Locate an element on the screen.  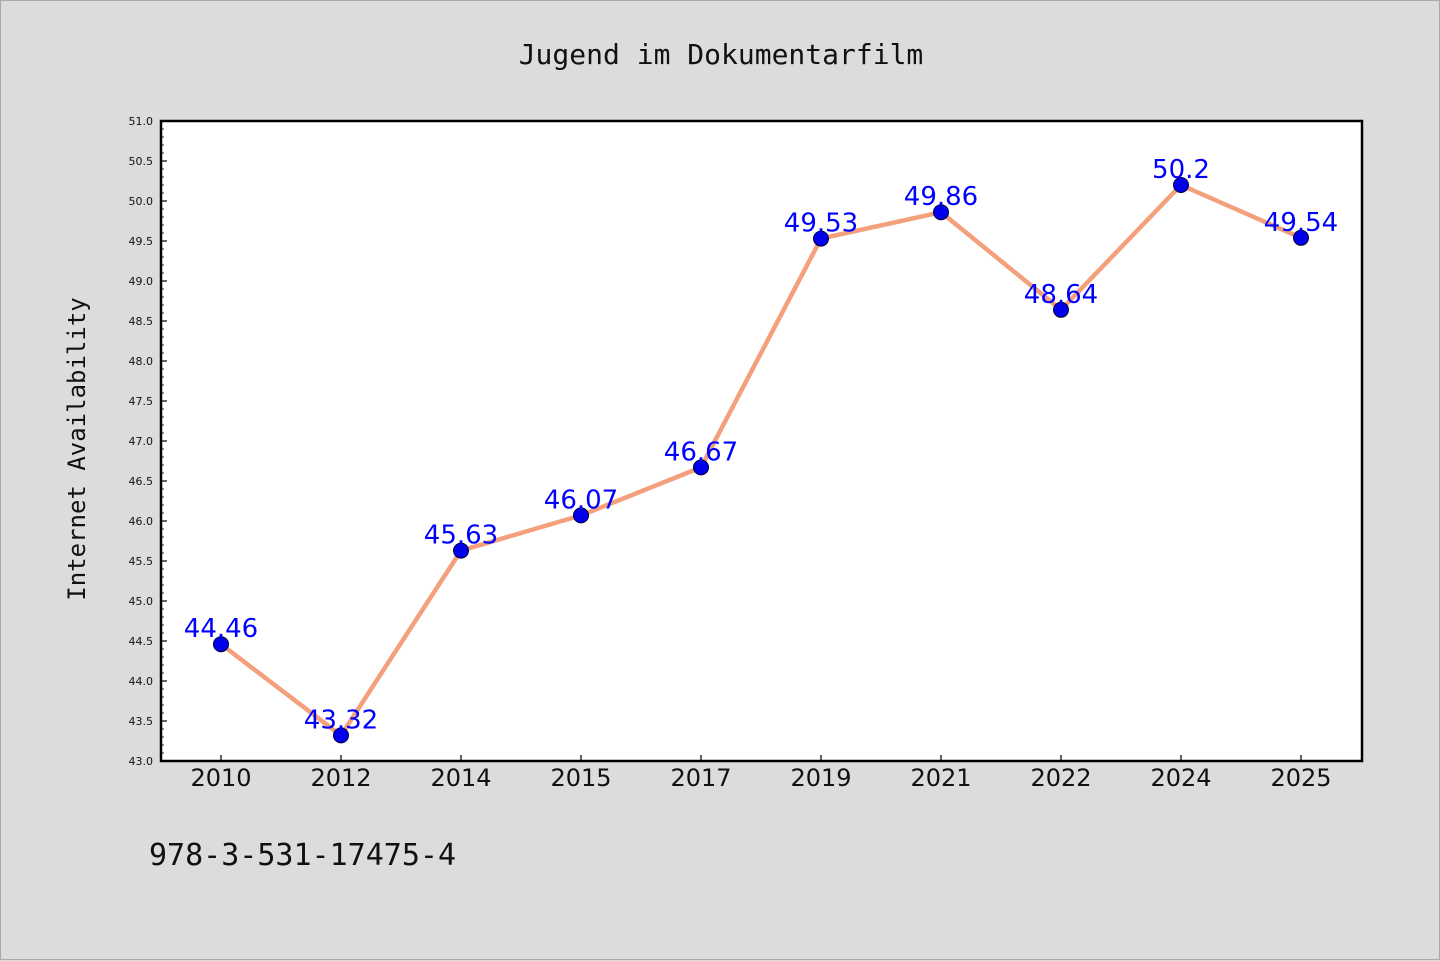
data-label: 46.07 is located at coordinates (581, 500).